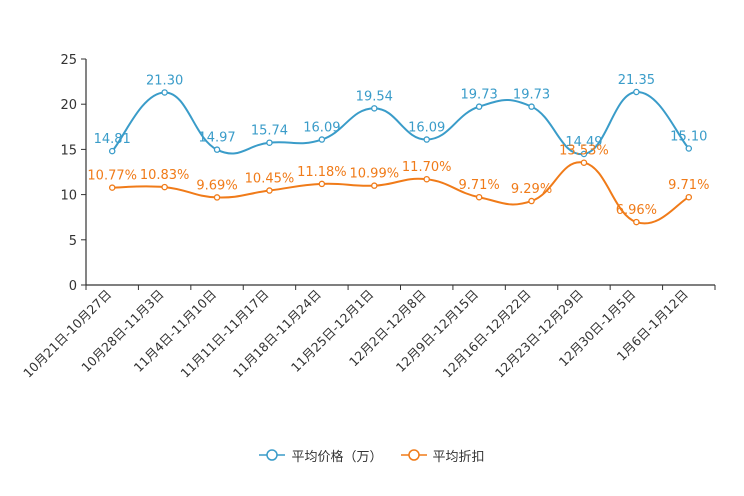 The height and width of the screenshot is (496, 744). I want to click on legend-item-price: 平均价格（万）, so click(321, 455).